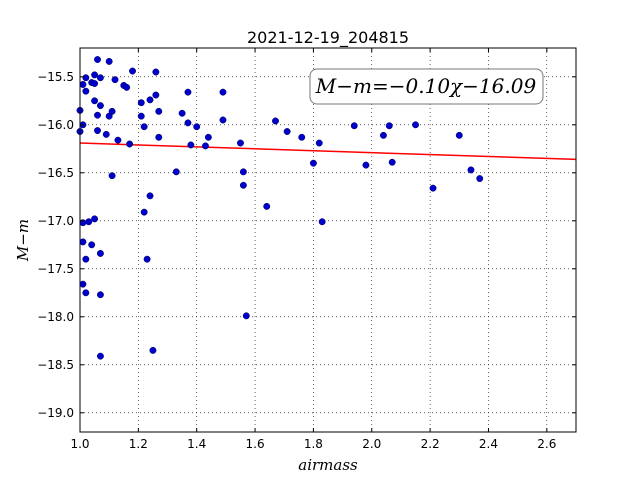 Image resolution: width=640 pixels, height=480 pixels. Describe the element at coordinates (55, 245) in the screenshot. I see `y-tick-labels: −15.5 −16.0 −16.5 −17.0 −17.5 −18.0 −18.5 −19.0` at that location.